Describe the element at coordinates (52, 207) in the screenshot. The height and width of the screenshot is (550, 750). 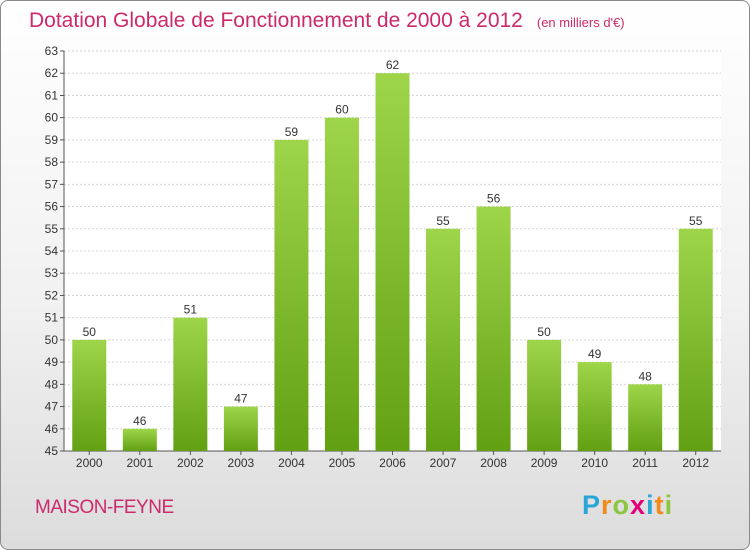
I see `y-tick-label: 56` at that location.